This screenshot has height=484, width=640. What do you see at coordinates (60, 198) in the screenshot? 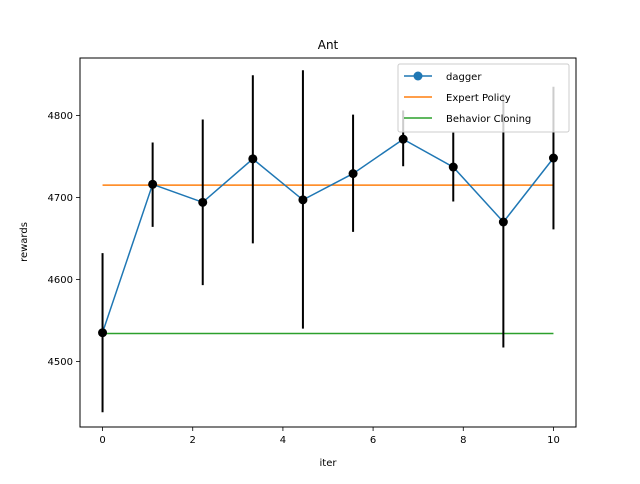
I see `y-tick-label: 4700` at bounding box center [60, 198].